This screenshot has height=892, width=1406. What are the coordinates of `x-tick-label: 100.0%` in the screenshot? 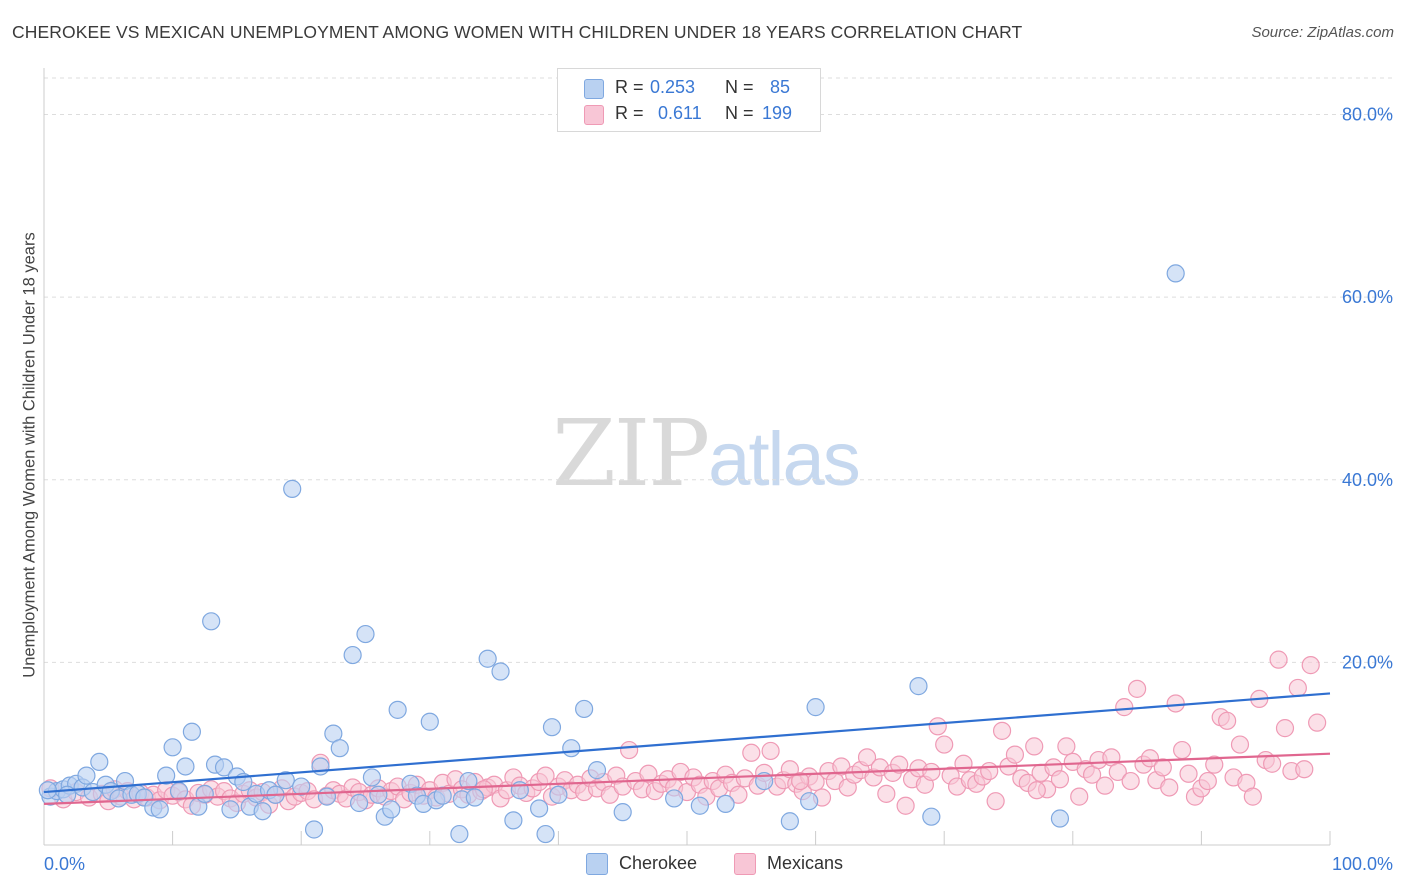 It's located at (1362, 864).